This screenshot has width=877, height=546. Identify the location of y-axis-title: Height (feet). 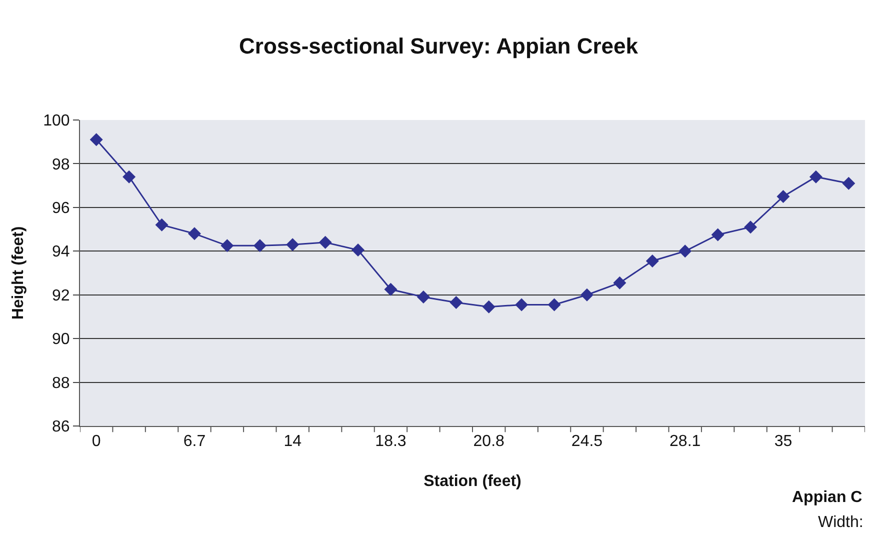
(18, 273).